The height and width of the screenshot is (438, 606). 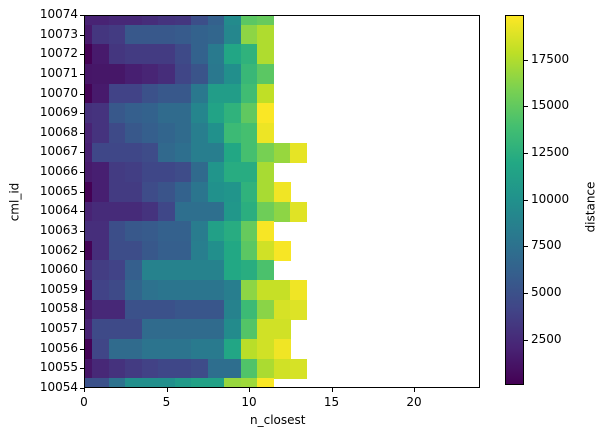 What do you see at coordinates (14, 202) in the screenshot?
I see `y-axis-title: cml_id` at bounding box center [14, 202].